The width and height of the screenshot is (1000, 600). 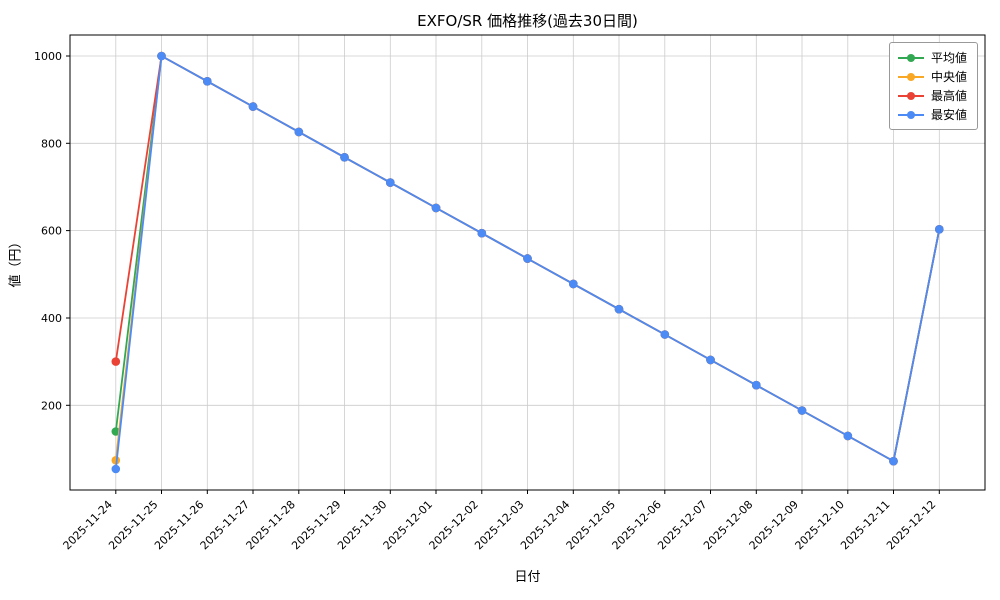 I want to click on legend: 平均値中央値最高値最安値, so click(x=933, y=86).